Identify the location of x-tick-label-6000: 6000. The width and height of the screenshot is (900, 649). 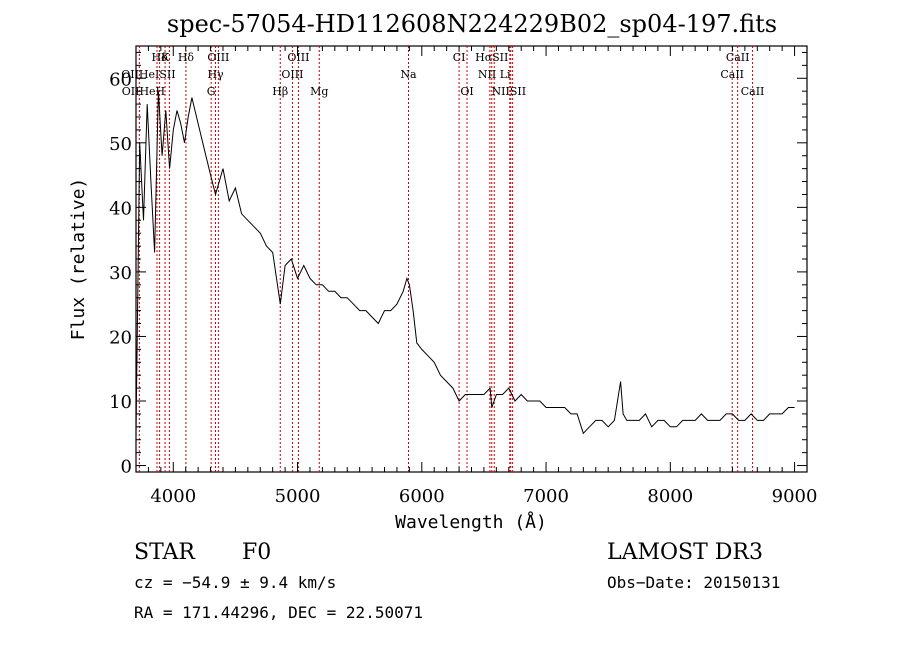
(422, 496).